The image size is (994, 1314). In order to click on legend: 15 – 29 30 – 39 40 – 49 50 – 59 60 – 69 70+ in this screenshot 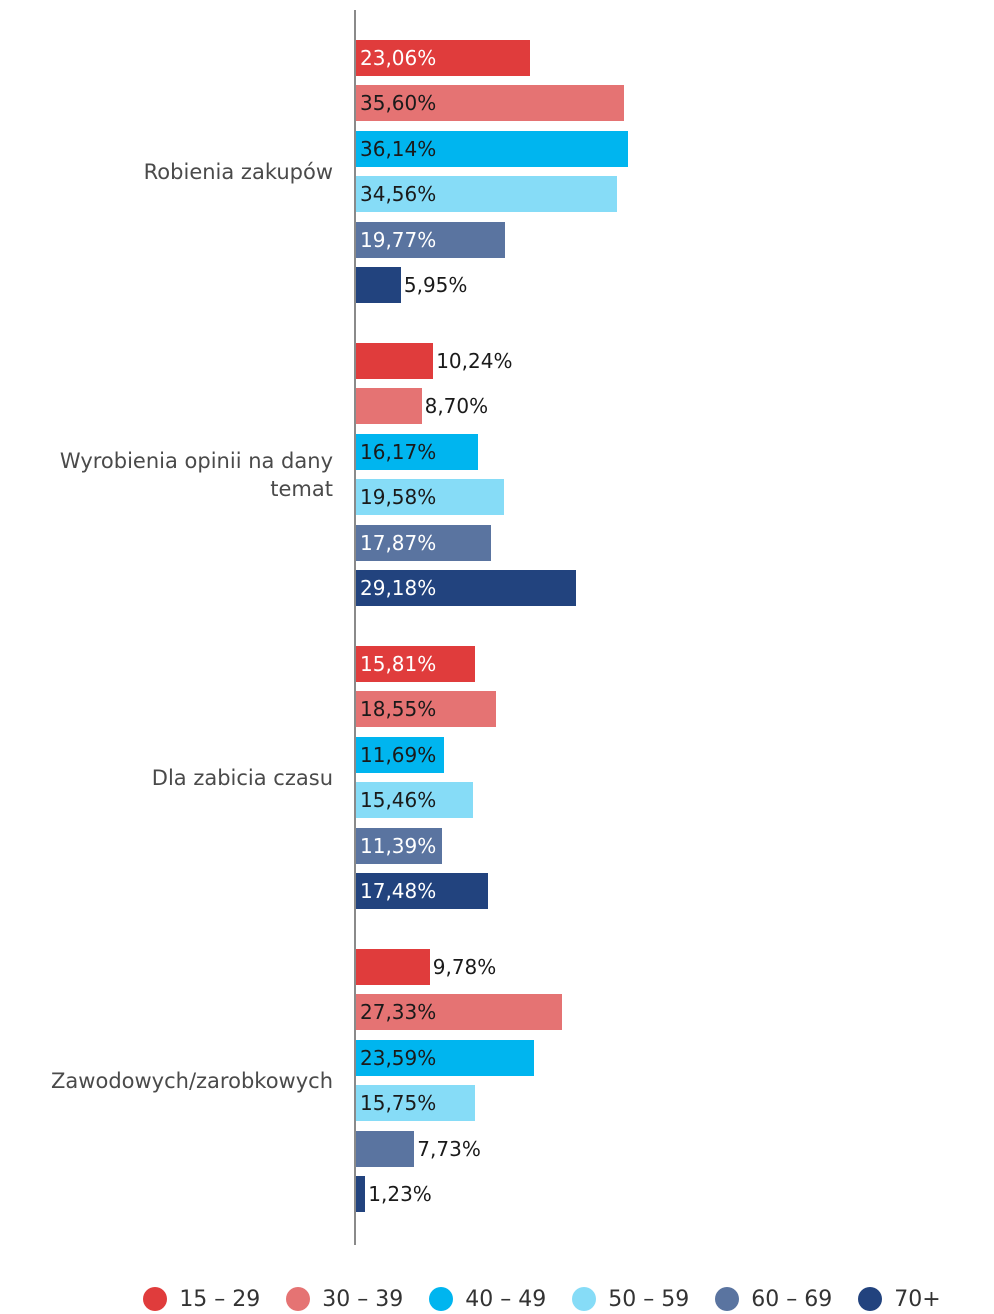, I will do `click(497, 1299)`.